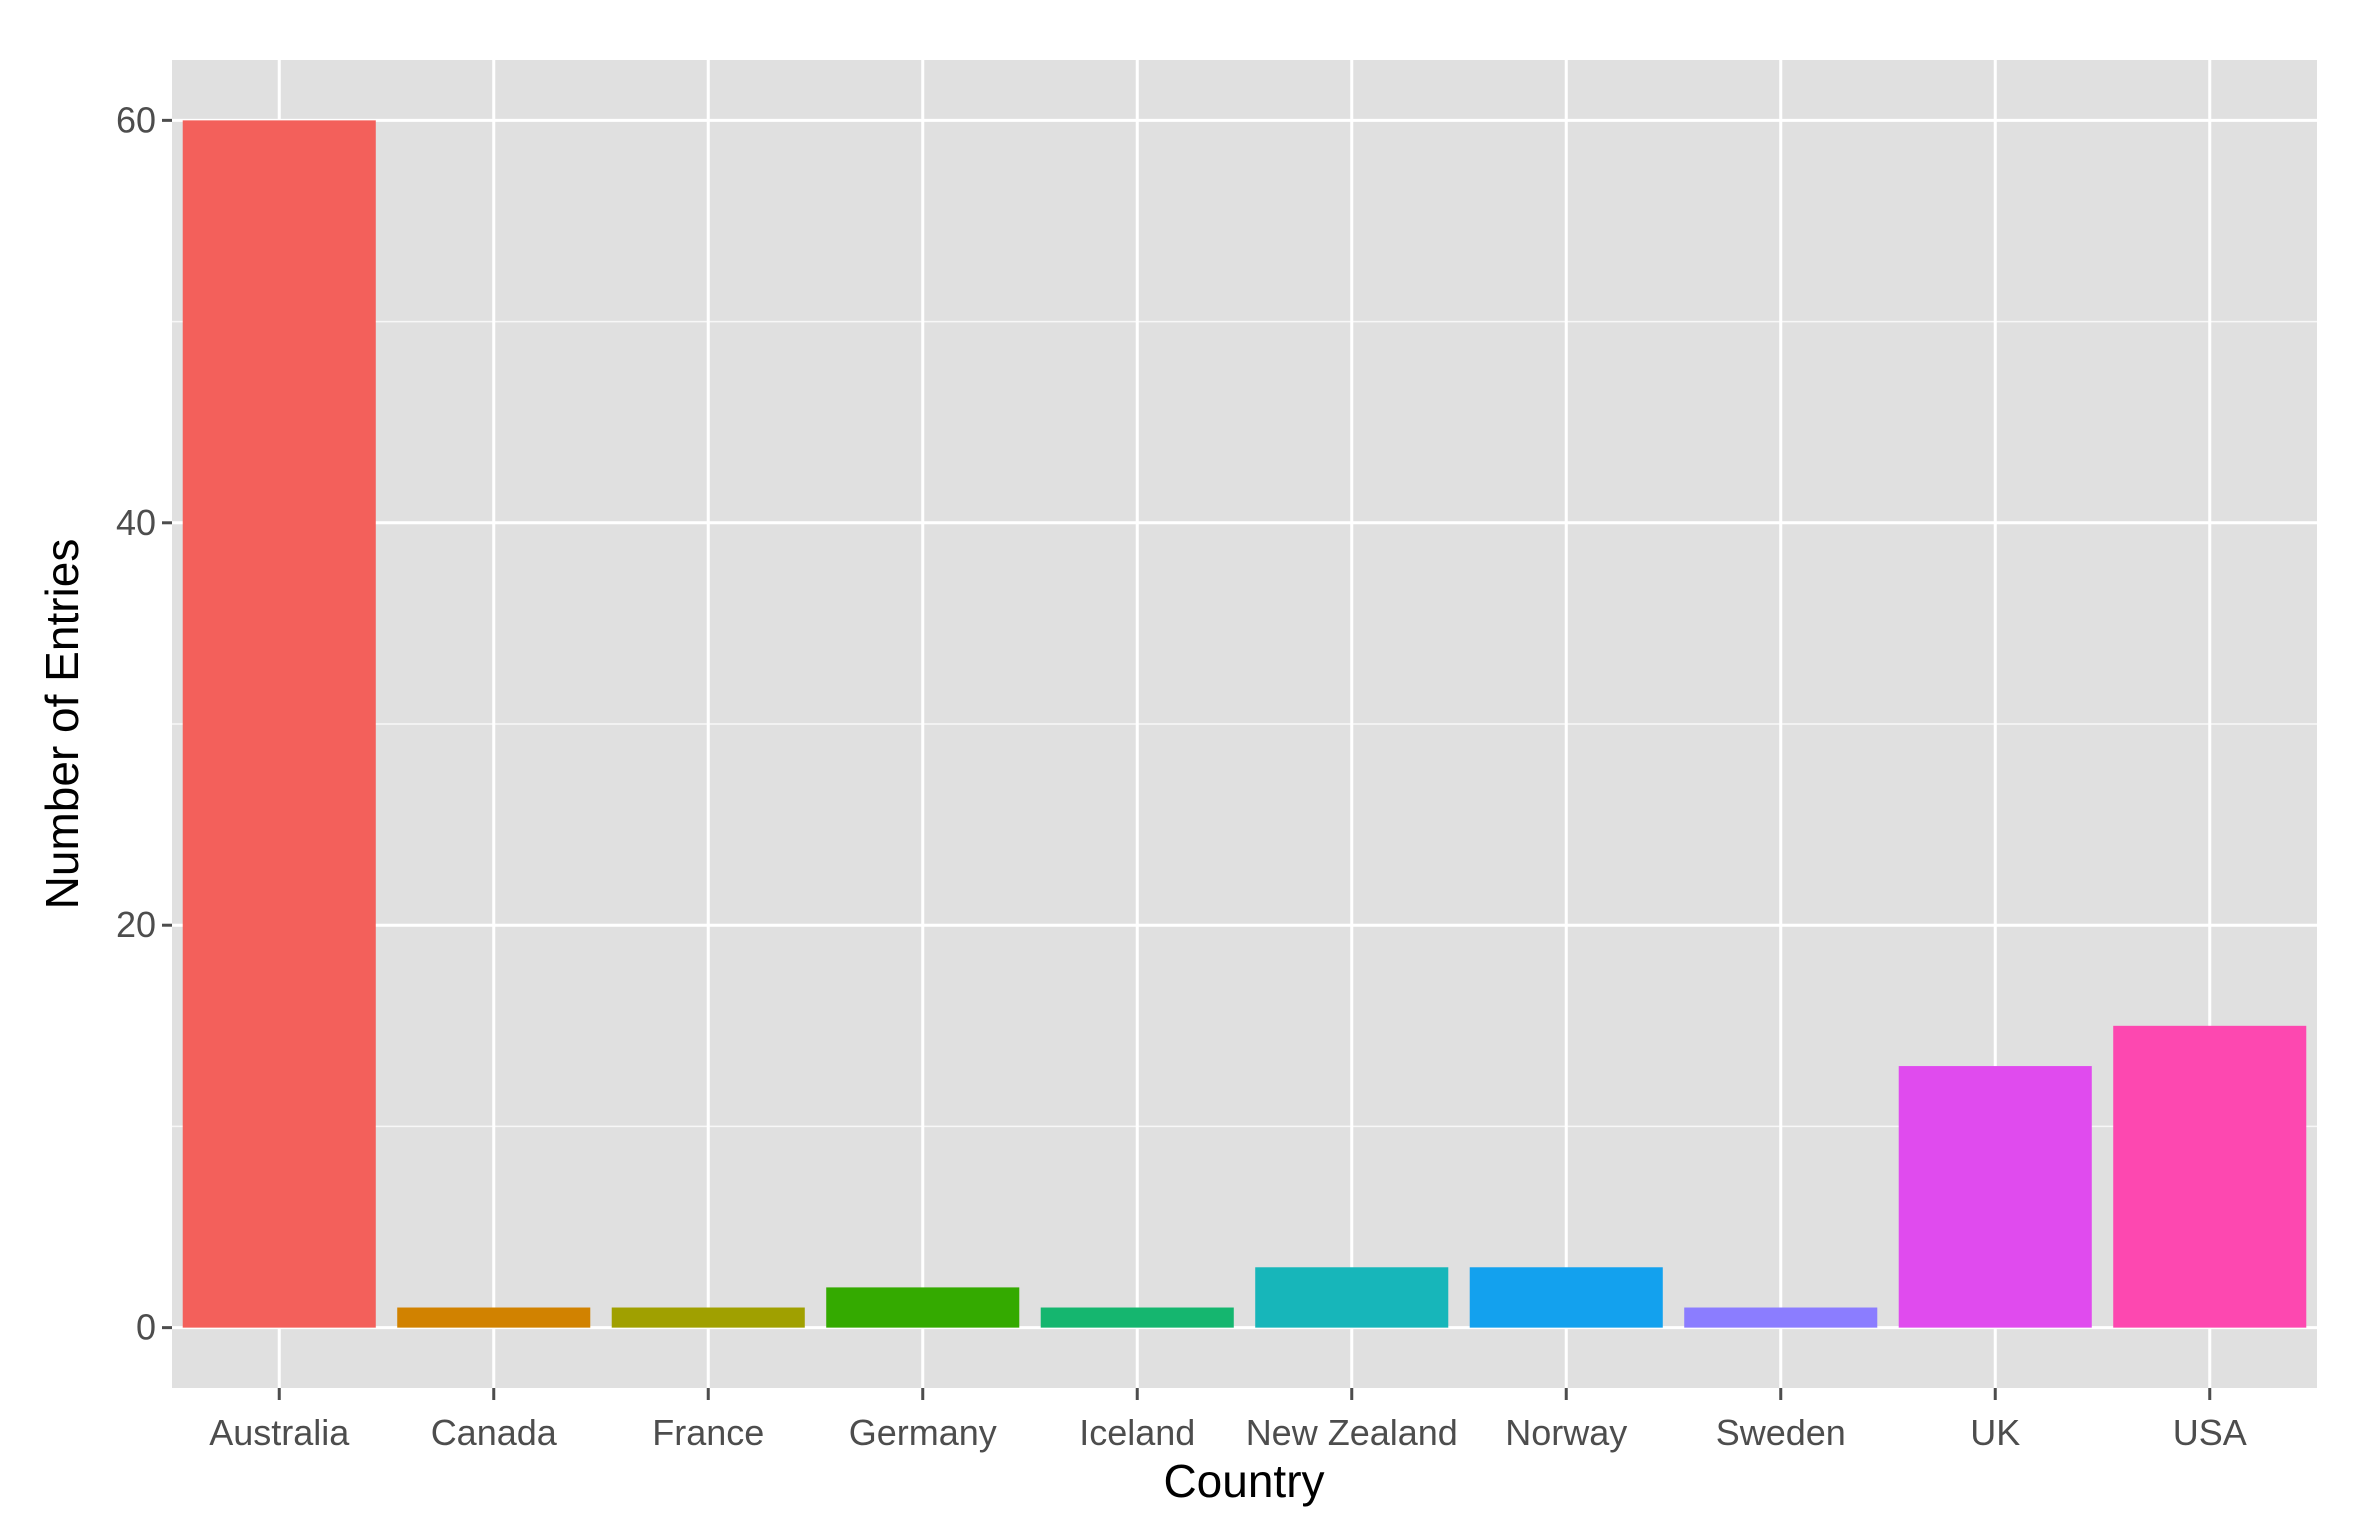 The height and width of the screenshot is (1535, 2362). I want to click on y-axis-title: Number of Entries, so click(62, 724).